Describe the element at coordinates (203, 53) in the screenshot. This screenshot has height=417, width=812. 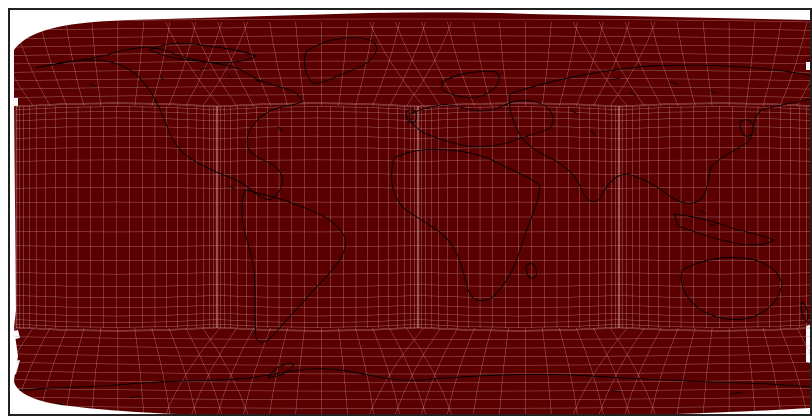
I see `coast-arctic-islands` at that location.